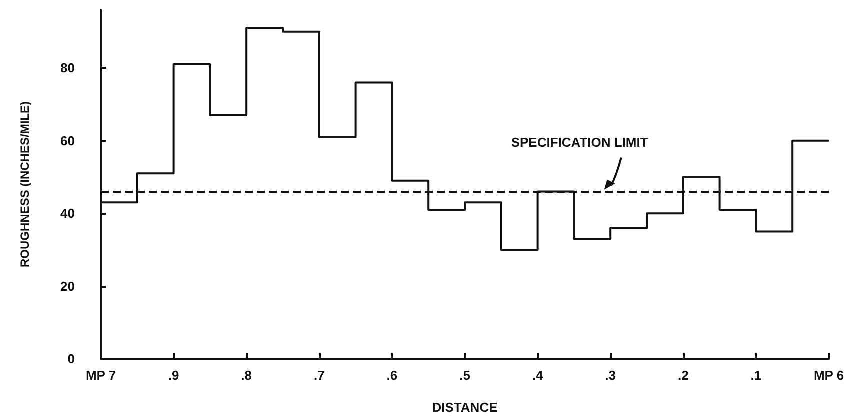 This screenshot has height=419, width=864. I want to click on x-tick-label: .7, so click(319, 375).